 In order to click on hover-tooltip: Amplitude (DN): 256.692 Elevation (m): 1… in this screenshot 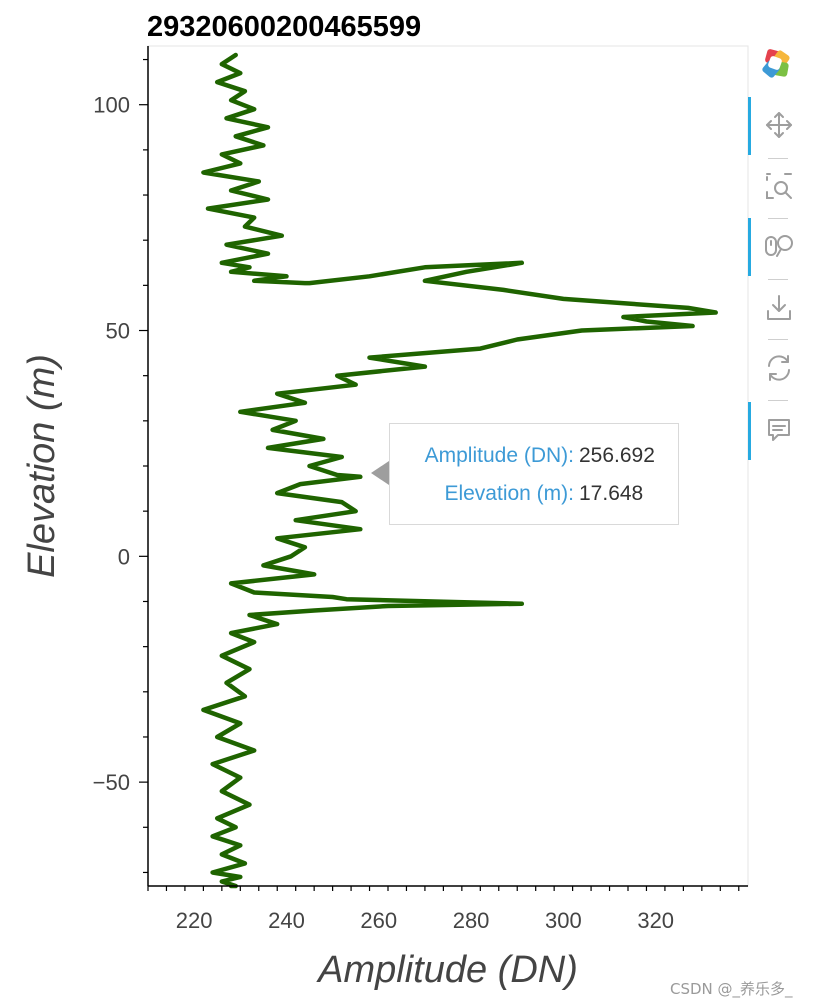, I will do `click(534, 474)`.